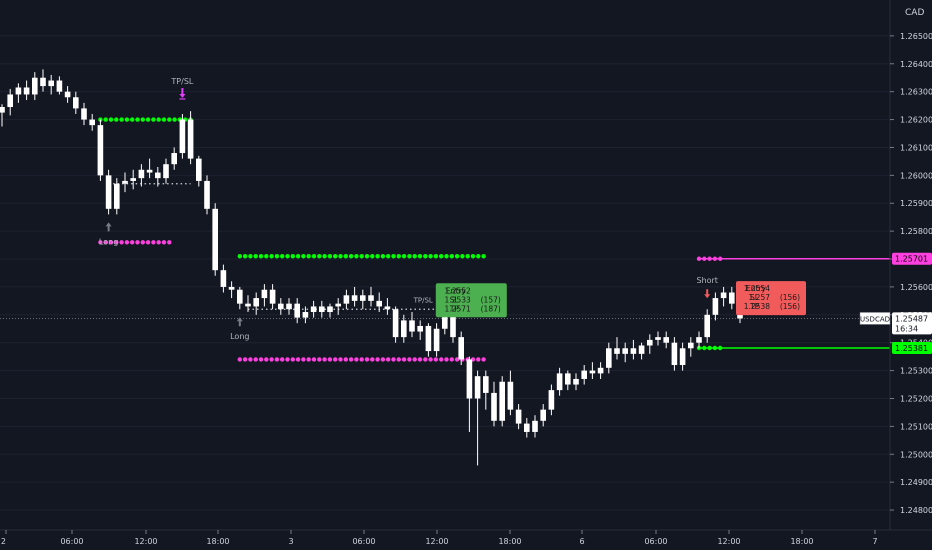 The height and width of the screenshot is (550, 932). I want to click on short-box-tp-pips: (156), so click(790, 306).